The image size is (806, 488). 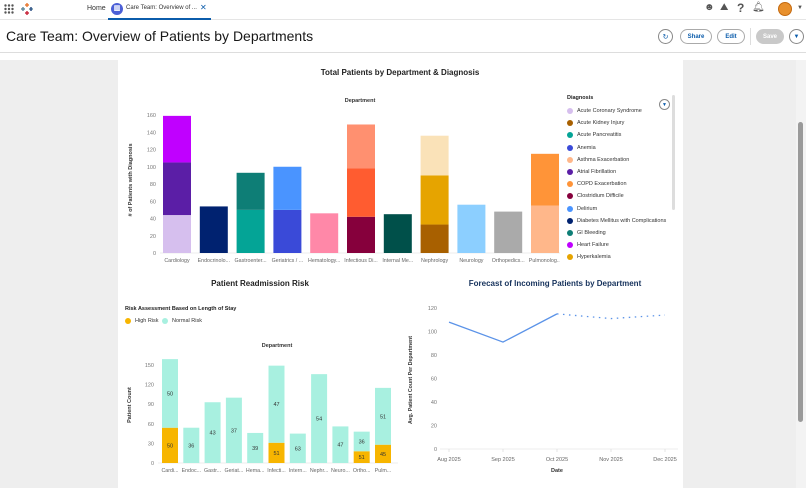 What do you see at coordinates (159, 10) in the screenshot?
I see `tab-care-team: ▥ Care Team: Overview of ... ✕` at bounding box center [159, 10].